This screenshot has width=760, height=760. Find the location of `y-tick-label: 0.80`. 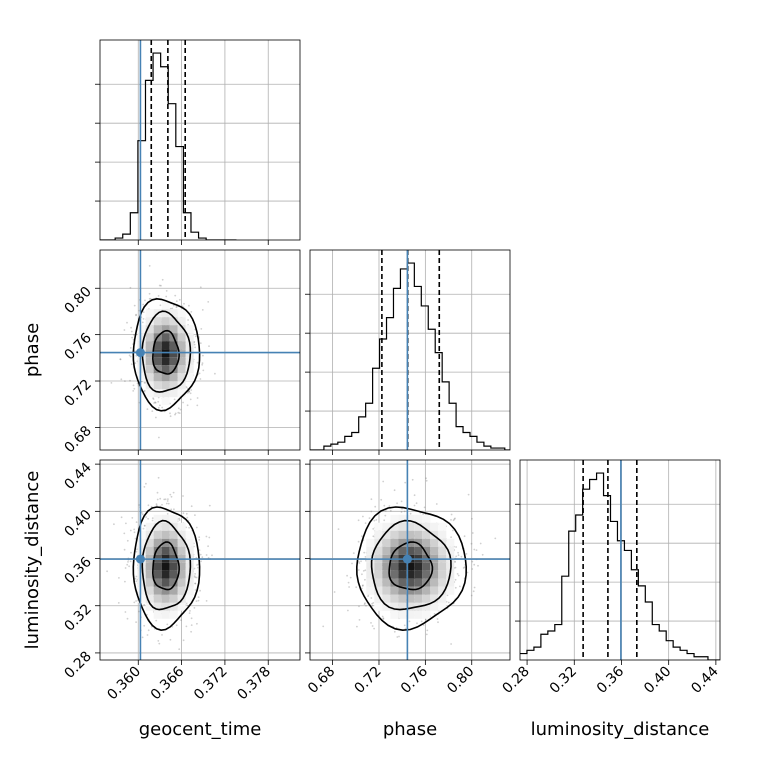

y-tick-label: 0.80 is located at coordinates (77, 300).